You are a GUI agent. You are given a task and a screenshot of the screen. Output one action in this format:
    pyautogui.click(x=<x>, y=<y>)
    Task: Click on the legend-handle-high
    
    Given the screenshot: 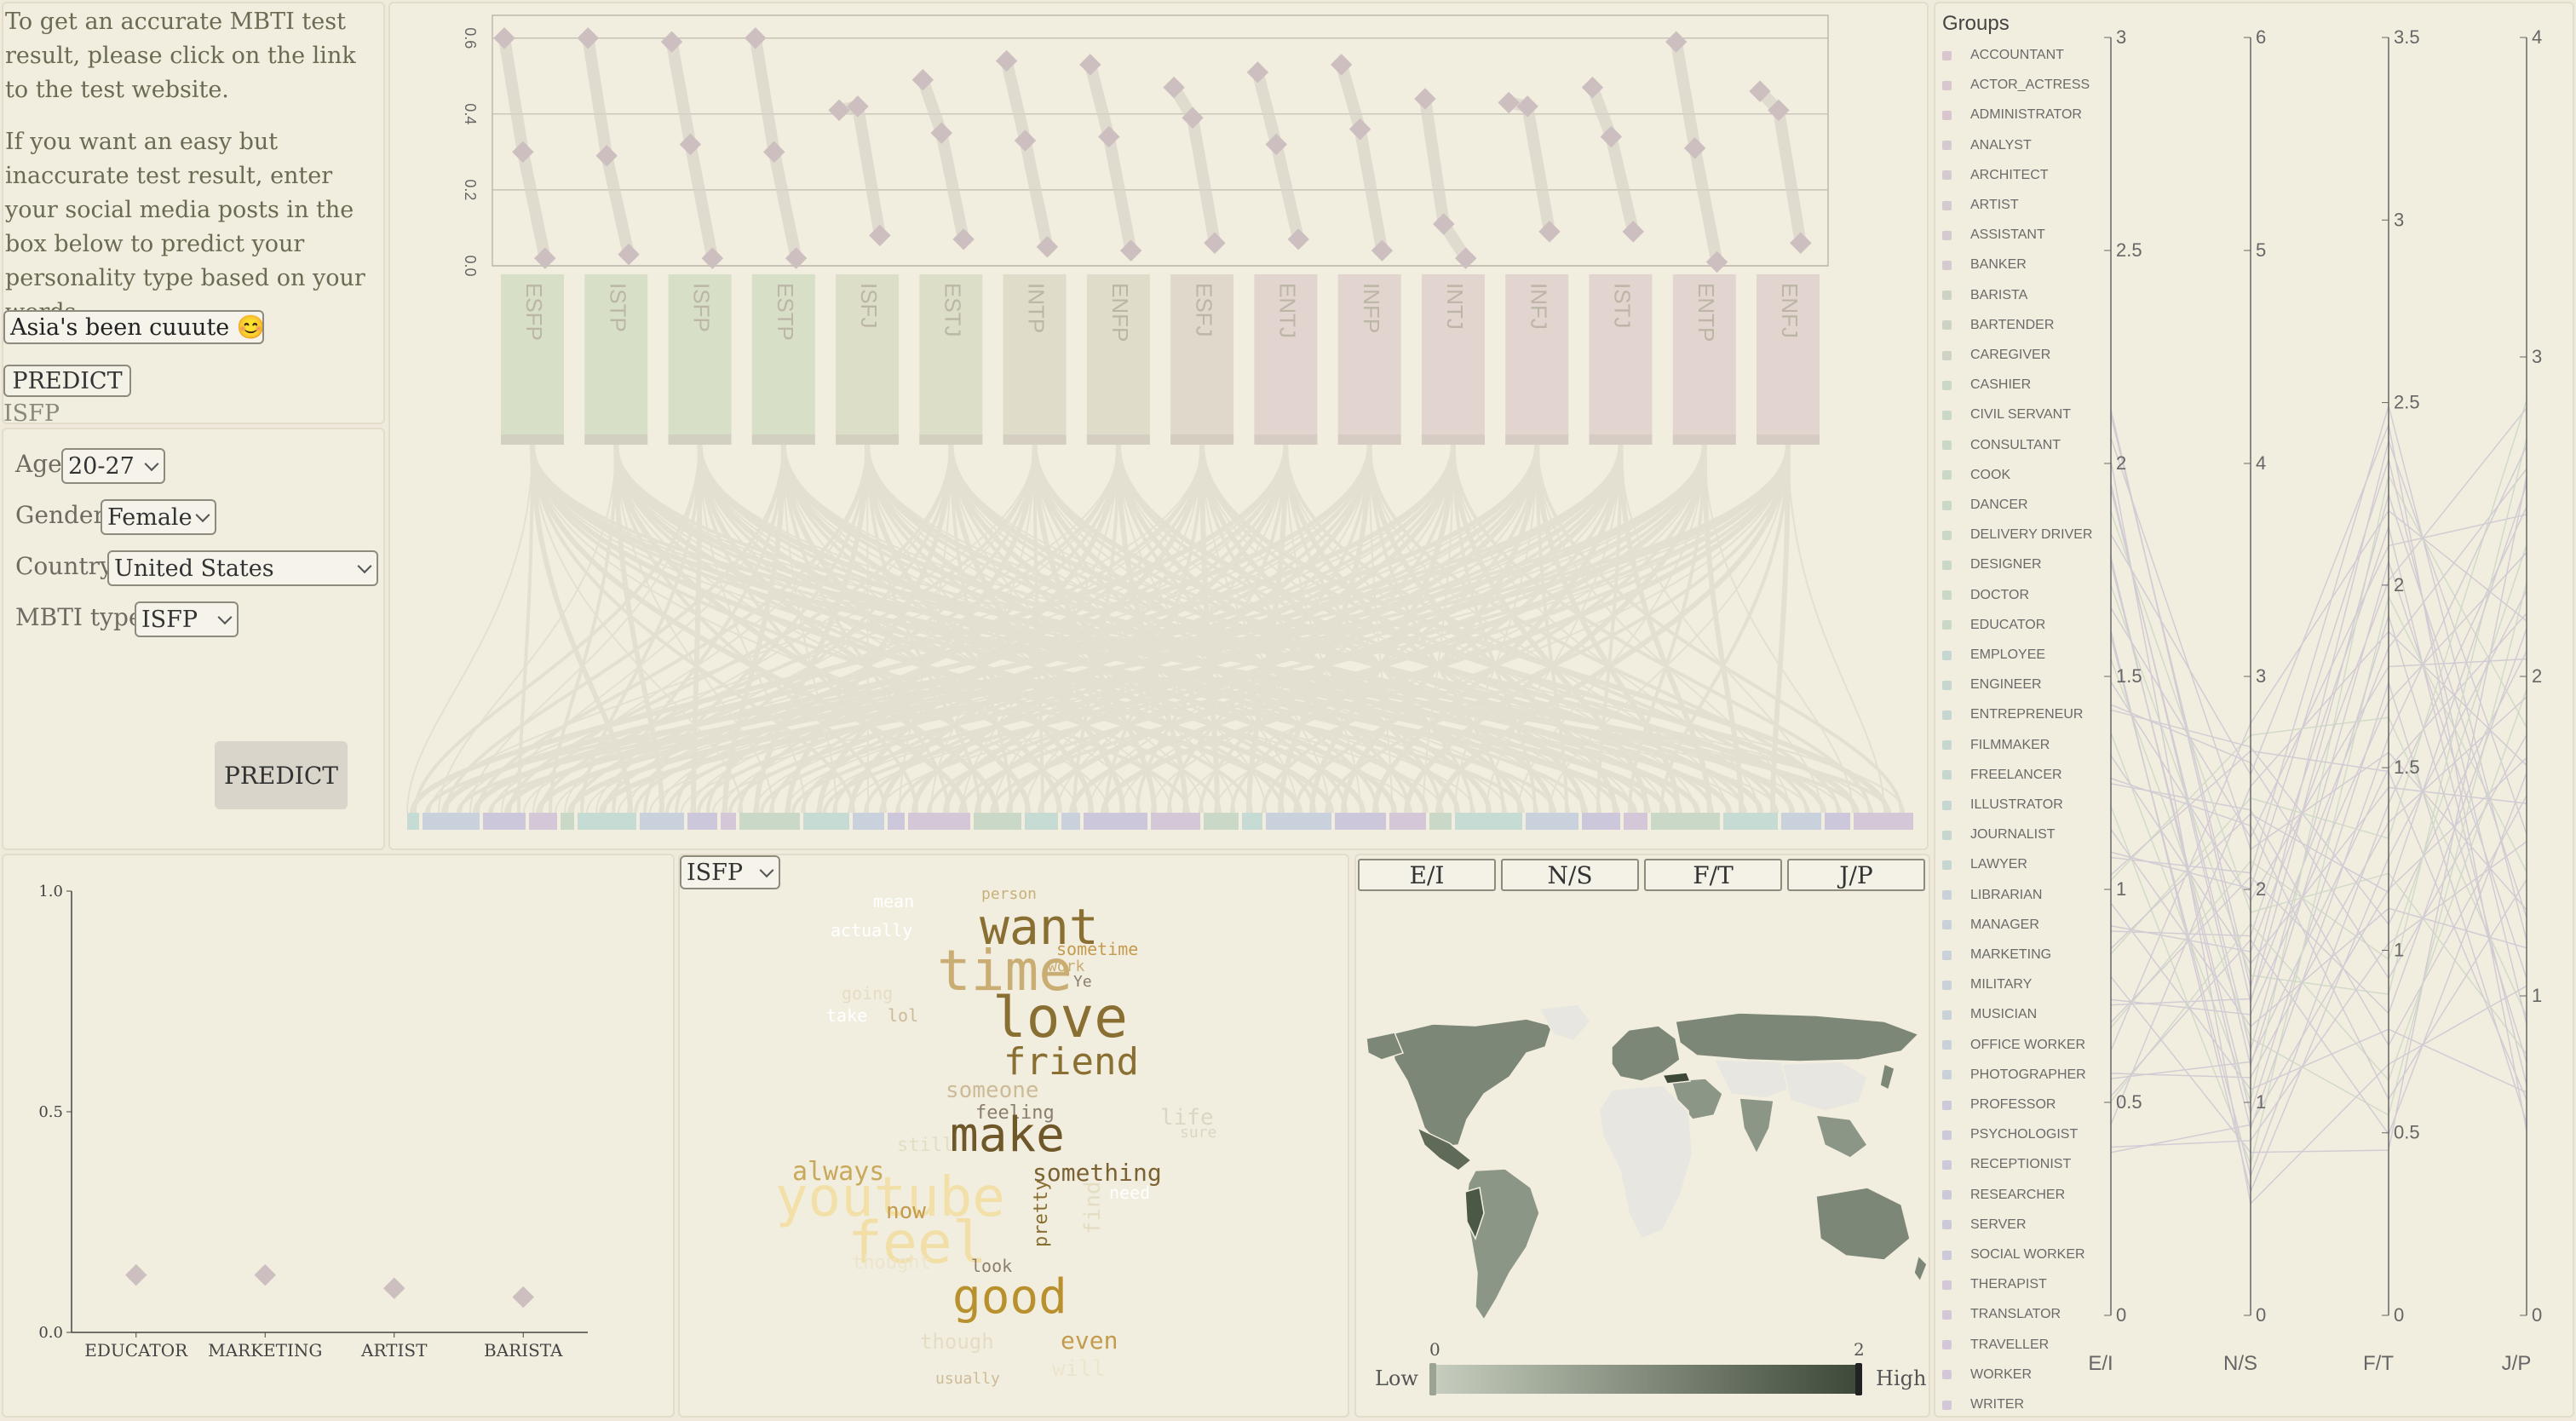 What is the action you would take?
    pyautogui.click(x=1859, y=1379)
    